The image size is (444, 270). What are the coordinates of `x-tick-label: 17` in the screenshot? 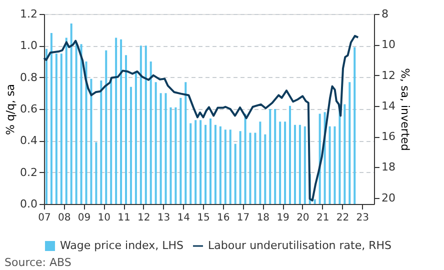 It's located at (243, 218).